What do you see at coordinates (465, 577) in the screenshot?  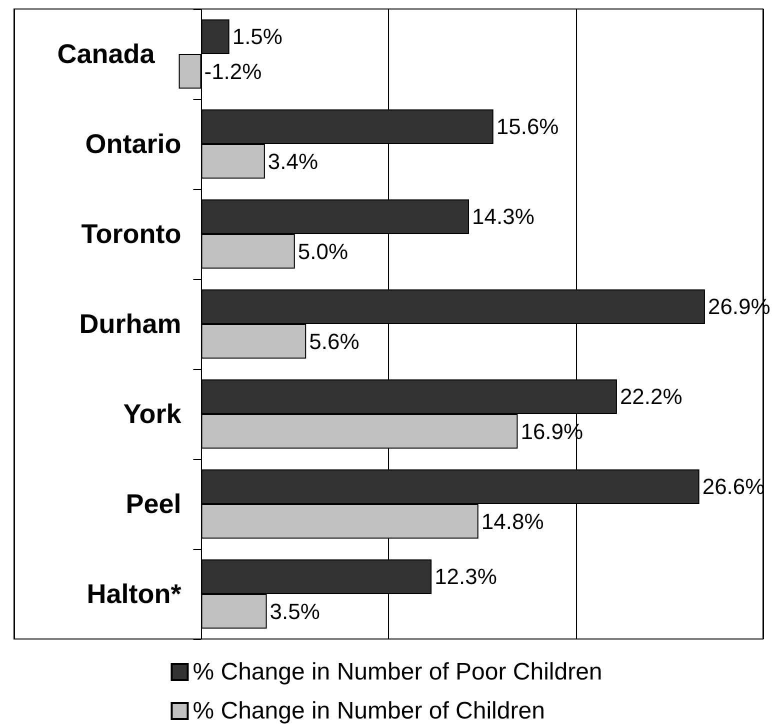 I see `data-label: 12.3%` at bounding box center [465, 577].